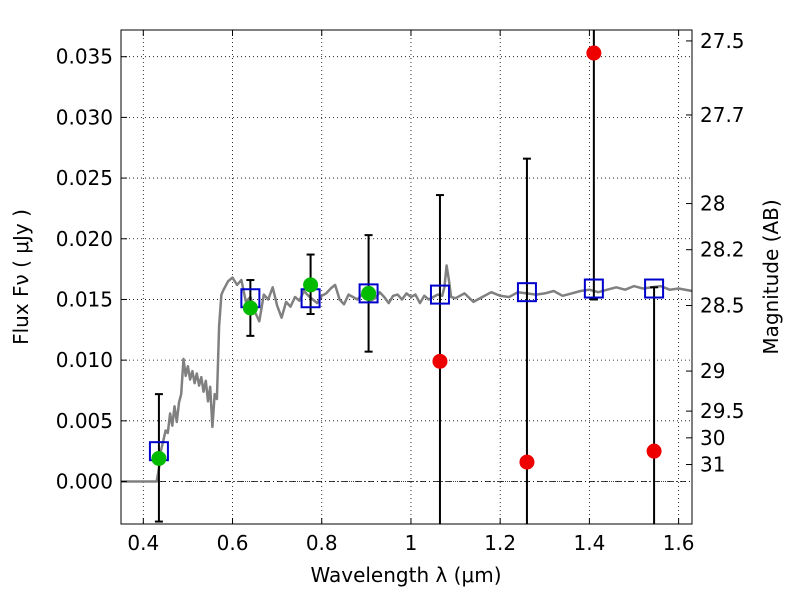  What do you see at coordinates (722, 250) in the screenshot?
I see `y2-tick-label: 28.2` at bounding box center [722, 250].